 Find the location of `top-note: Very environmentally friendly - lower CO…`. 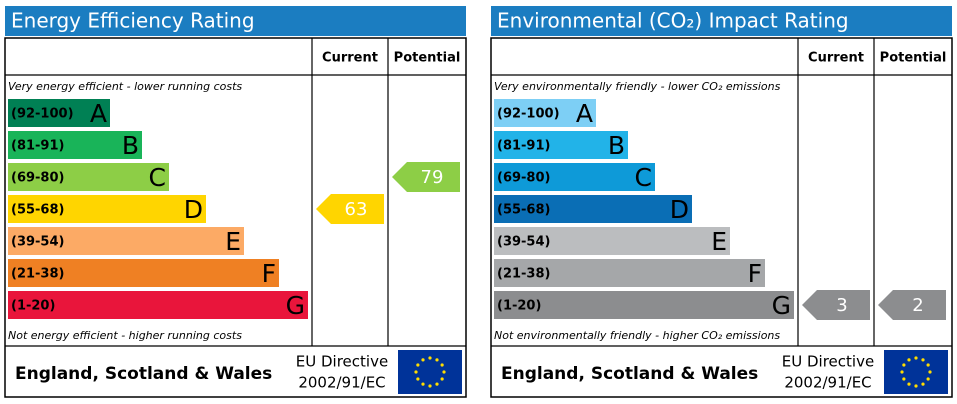

top-note: Very environmentally friendly - lower CO… is located at coordinates (637, 86).